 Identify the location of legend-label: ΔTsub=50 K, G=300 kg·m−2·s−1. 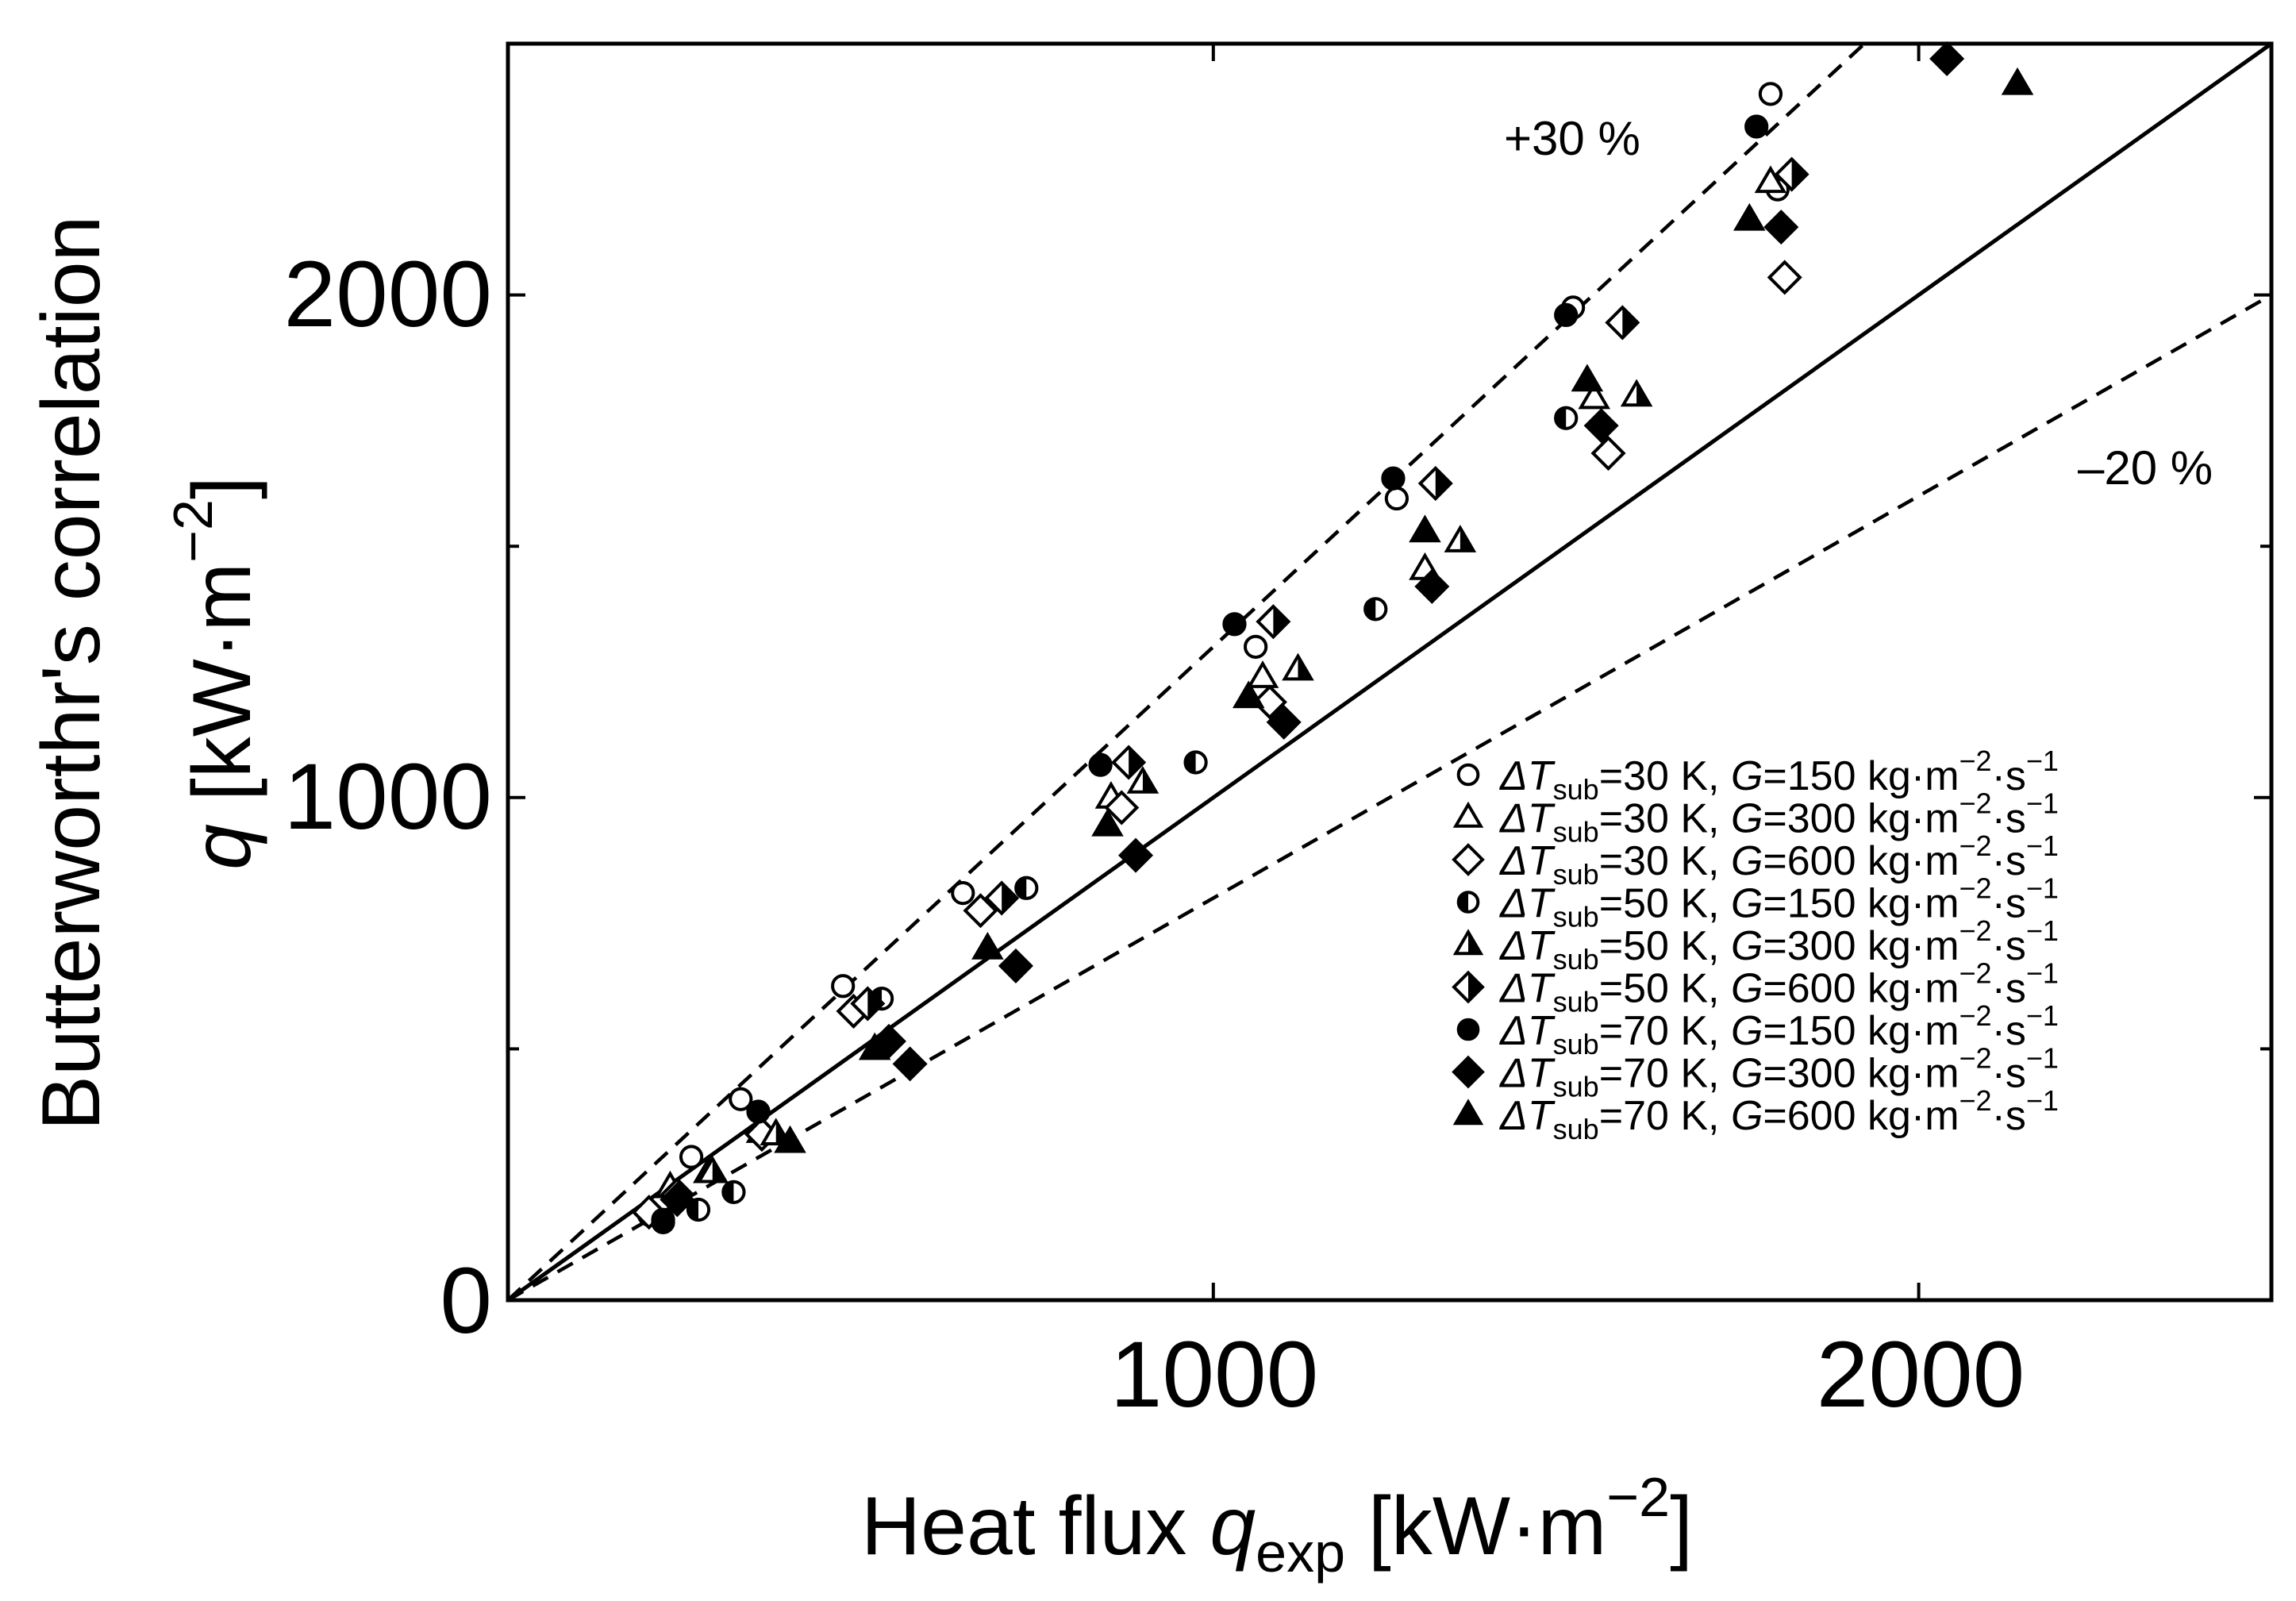
(1778, 945).